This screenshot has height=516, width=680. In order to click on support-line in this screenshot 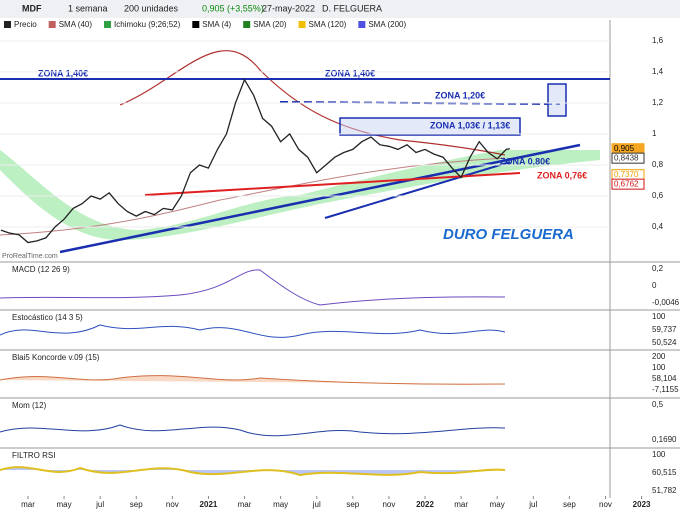, I will do `click(332, 184)`.